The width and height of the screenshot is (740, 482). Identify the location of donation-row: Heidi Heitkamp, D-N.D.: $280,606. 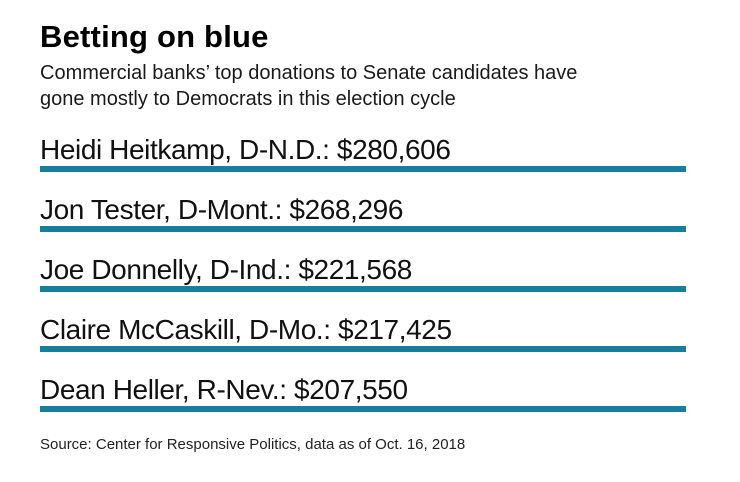
(363, 154).